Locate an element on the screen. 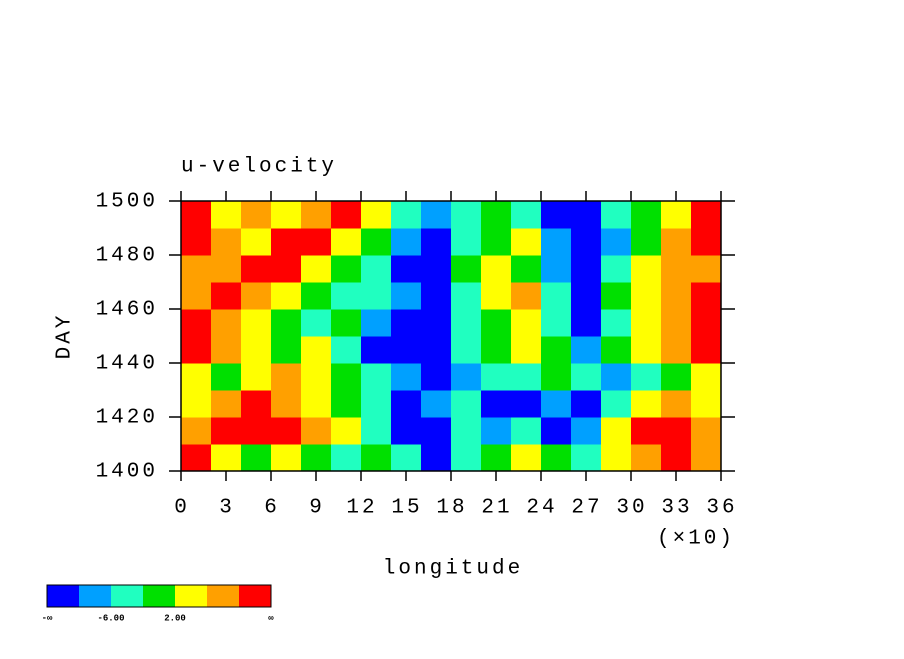  colorbar-label: -∞ is located at coordinates (47, 618).